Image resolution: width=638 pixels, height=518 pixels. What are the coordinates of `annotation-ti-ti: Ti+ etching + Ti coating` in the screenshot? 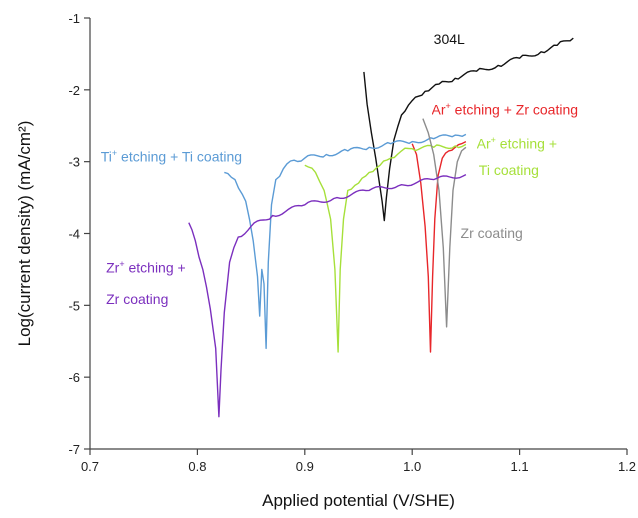 It's located at (171, 156).